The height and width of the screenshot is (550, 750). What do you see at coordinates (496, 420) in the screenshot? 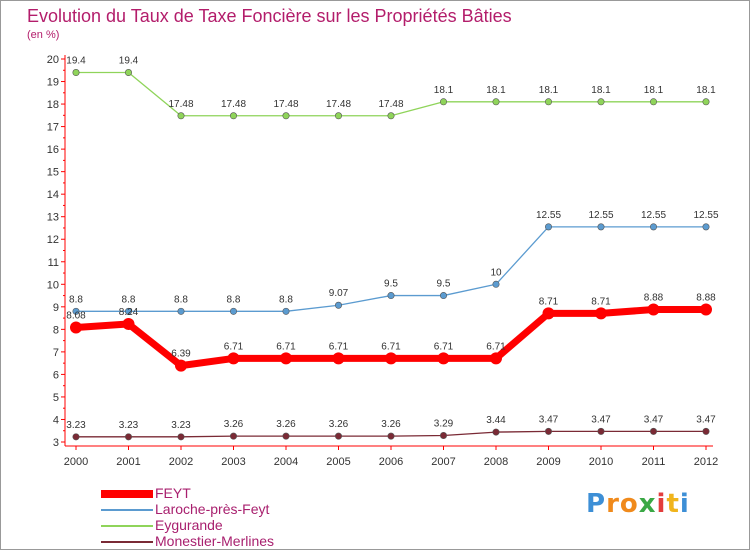
I see `data-label-monestier-merlines: 3.44` at bounding box center [496, 420].